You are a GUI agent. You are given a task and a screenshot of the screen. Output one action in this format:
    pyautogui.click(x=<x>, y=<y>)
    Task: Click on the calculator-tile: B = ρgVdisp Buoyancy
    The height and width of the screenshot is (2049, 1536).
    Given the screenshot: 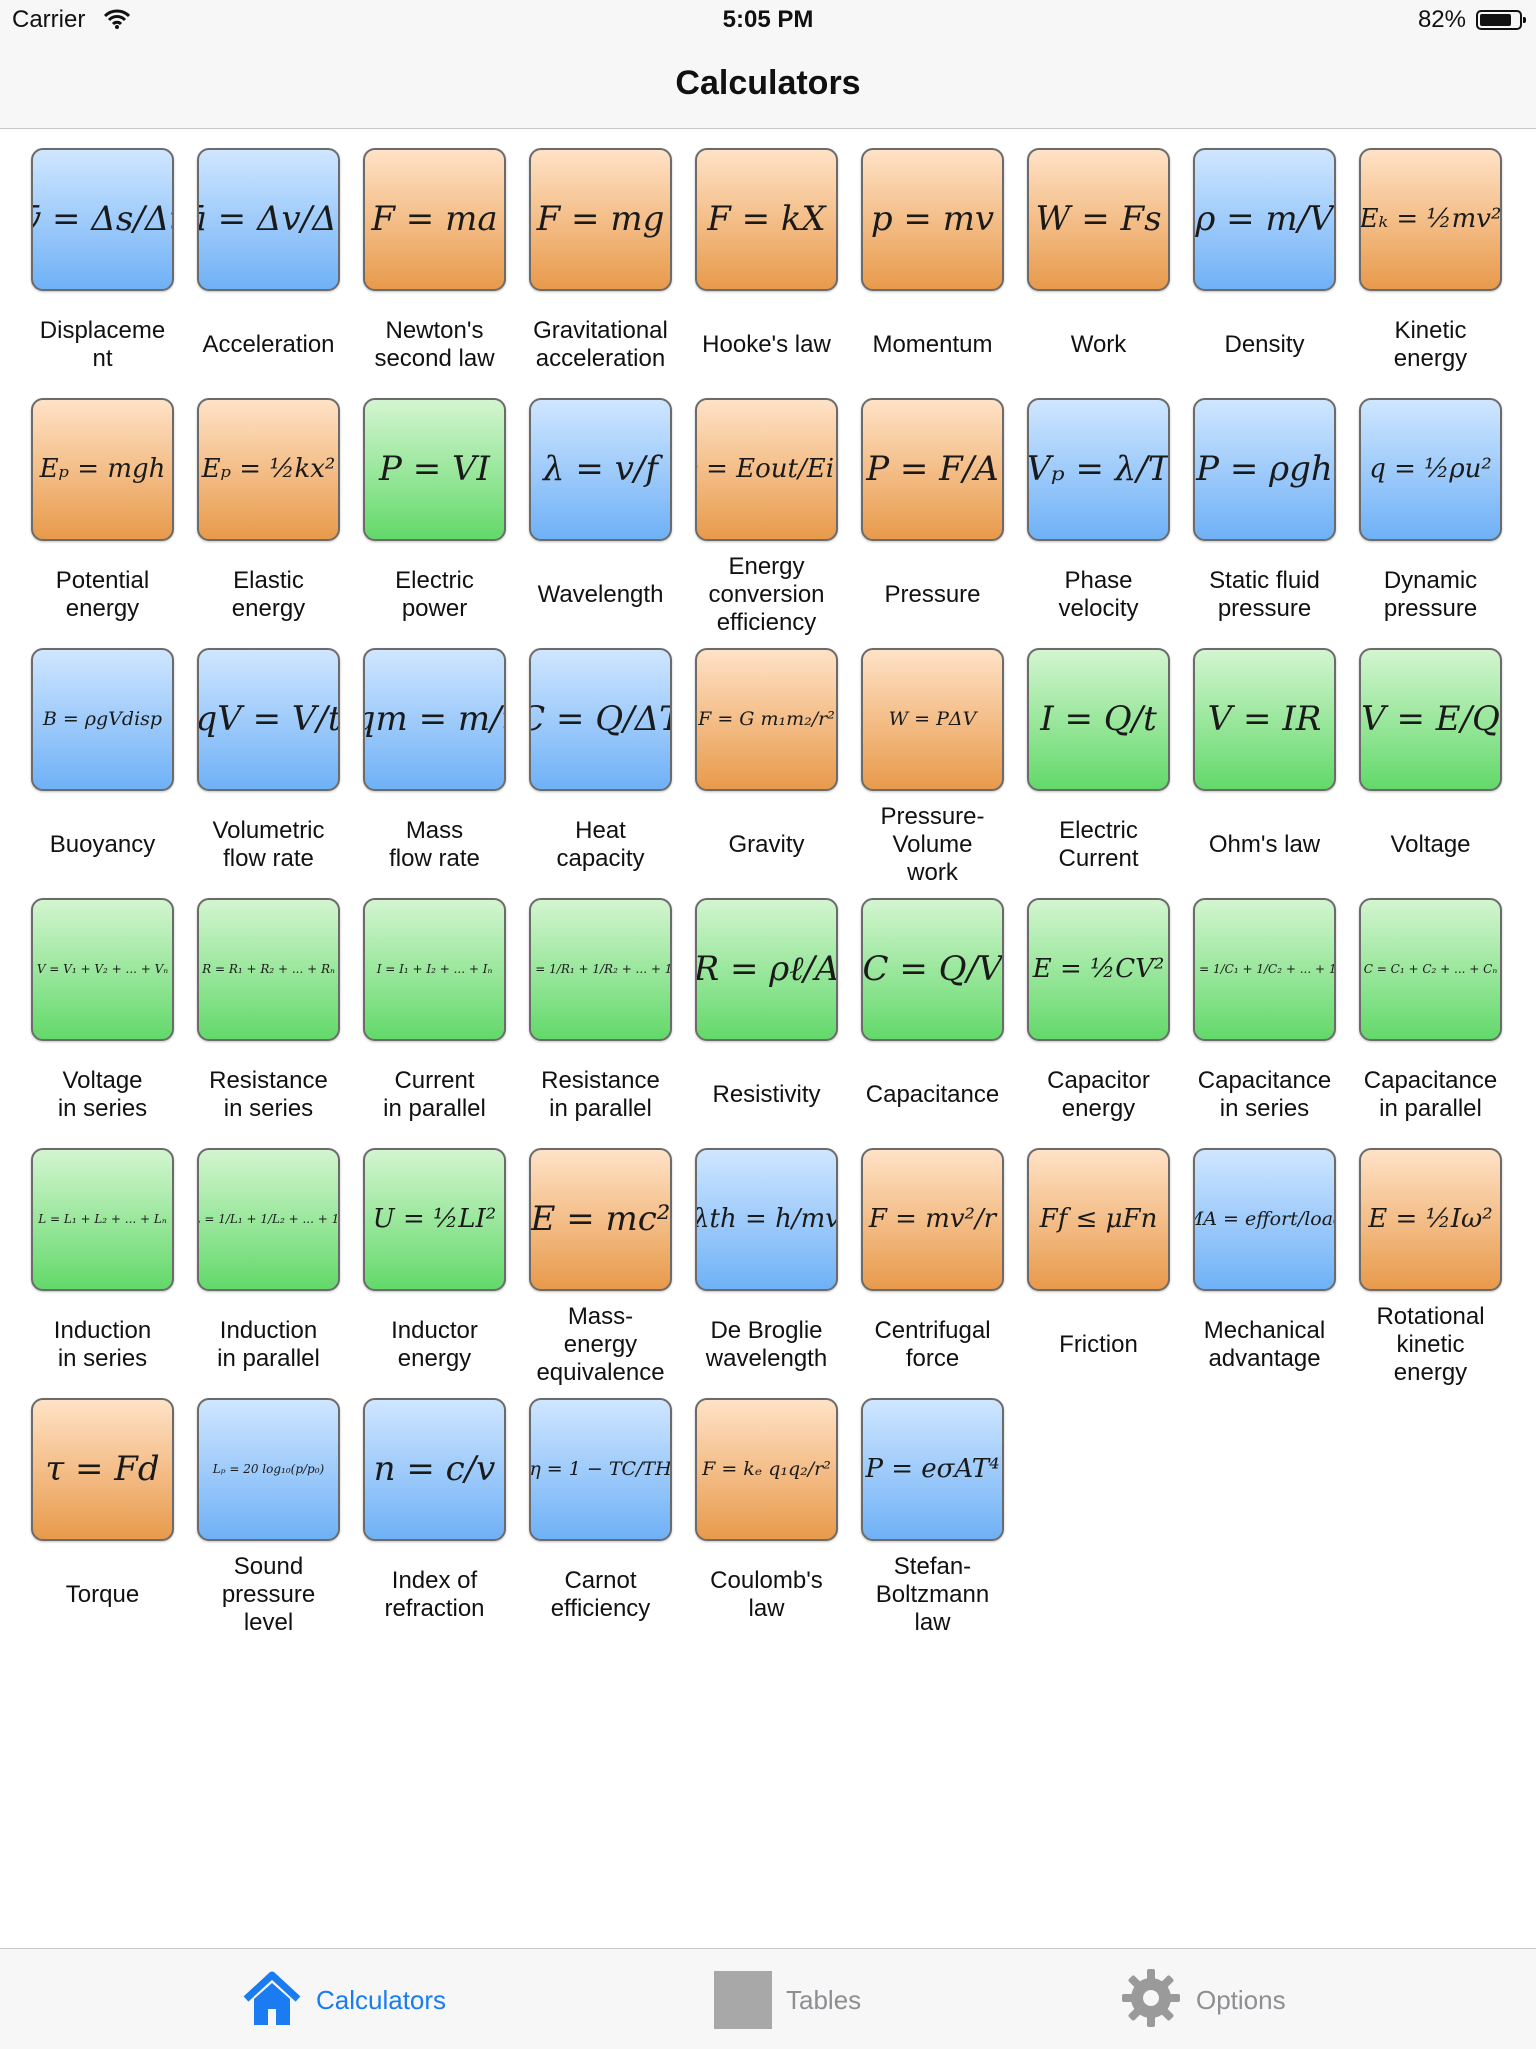 What is the action you would take?
    pyautogui.click(x=102, y=773)
    